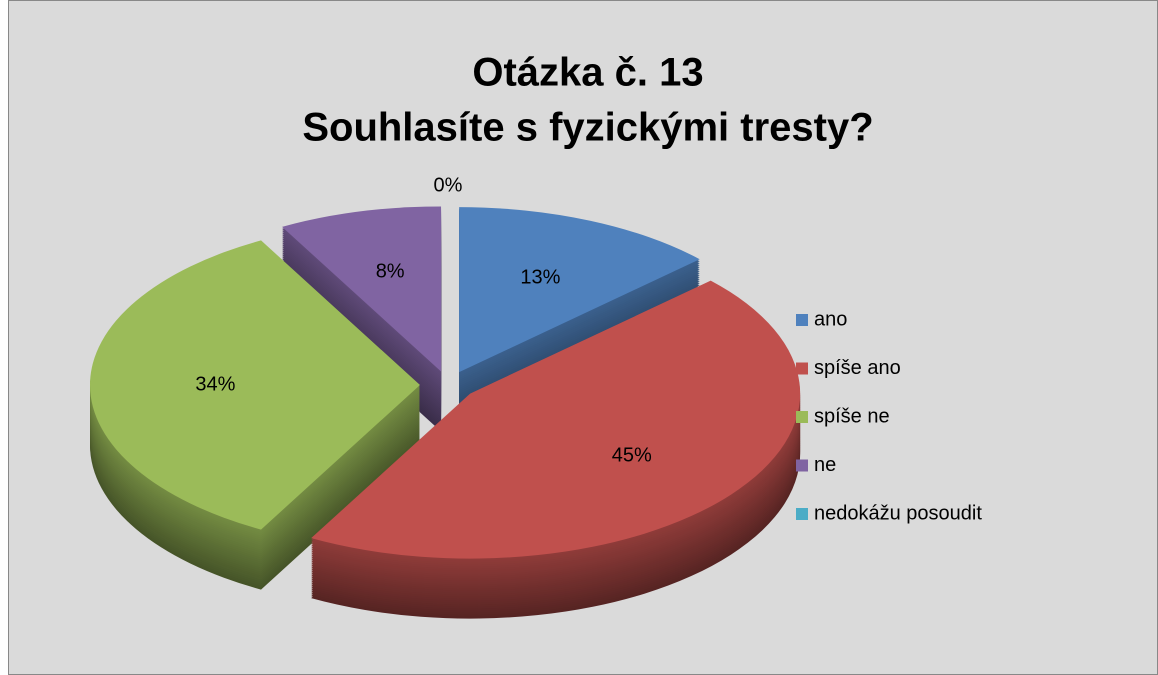 Image resolution: width=1158 pixels, height=675 pixels. Describe the element at coordinates (587, 73) in the screenshot. I see `chart-title: Otázka č. 13` at that location.